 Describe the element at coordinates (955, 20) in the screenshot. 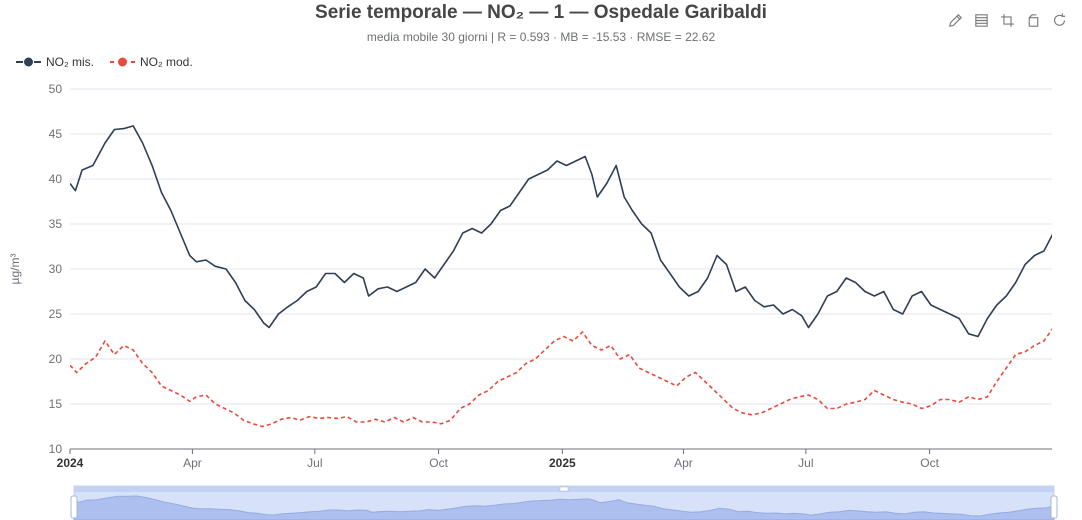

I see `pencil-icon` at that location.